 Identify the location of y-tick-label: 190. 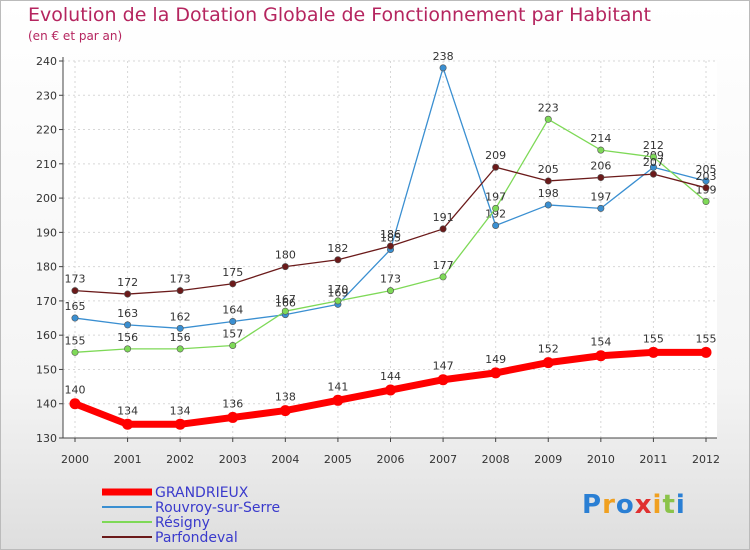
(46, 232).